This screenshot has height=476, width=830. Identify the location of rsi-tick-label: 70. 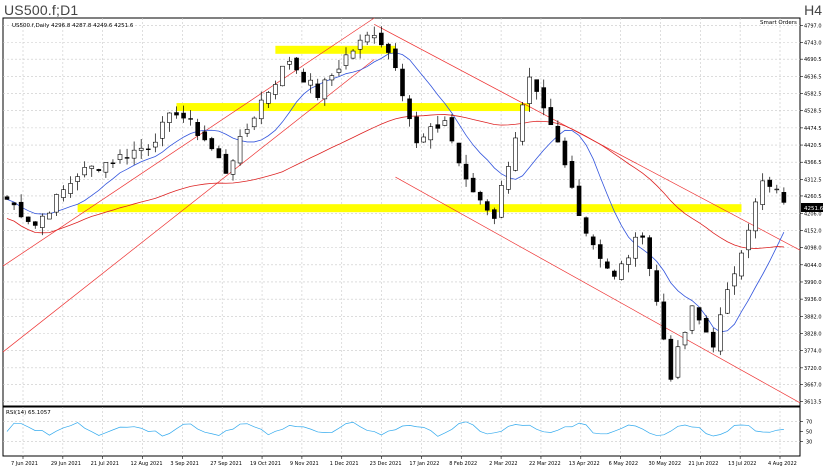
(809, 423).